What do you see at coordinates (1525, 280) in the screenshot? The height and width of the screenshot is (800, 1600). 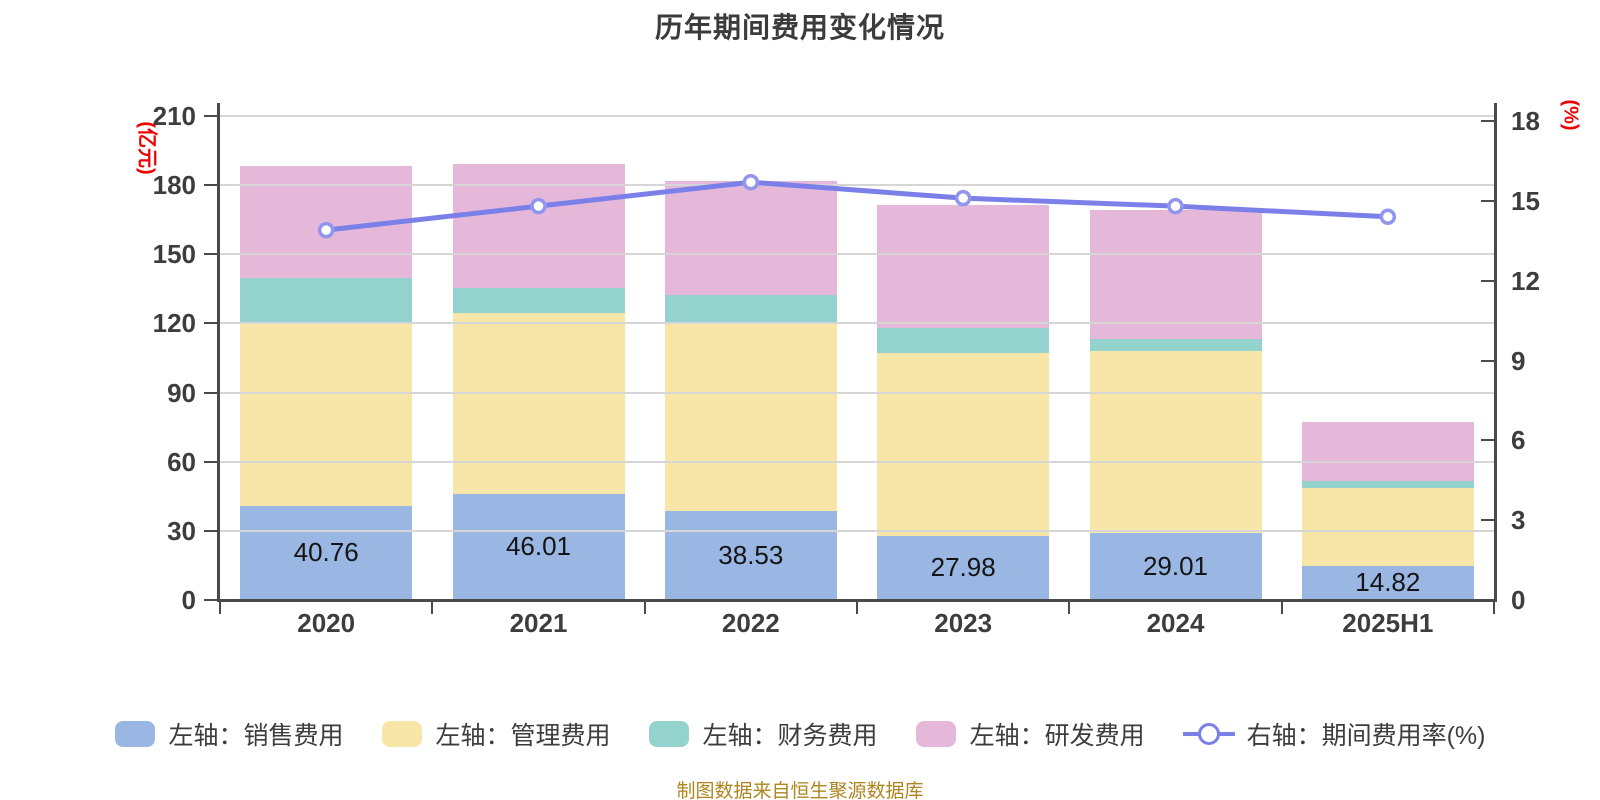 I see `right-axis-tick-label-12: 12` at bounding box center [1525, 280].